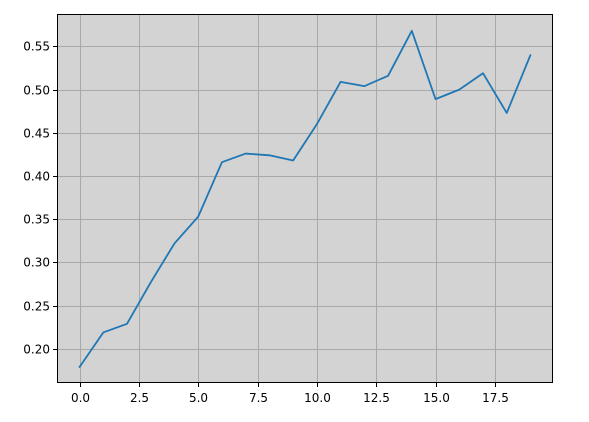 The height and width of the screenshot is (422, 589). Describe the element at coordinates (36, 350) in the screenshot. I see `y-tick-label: 0.20` at that location.